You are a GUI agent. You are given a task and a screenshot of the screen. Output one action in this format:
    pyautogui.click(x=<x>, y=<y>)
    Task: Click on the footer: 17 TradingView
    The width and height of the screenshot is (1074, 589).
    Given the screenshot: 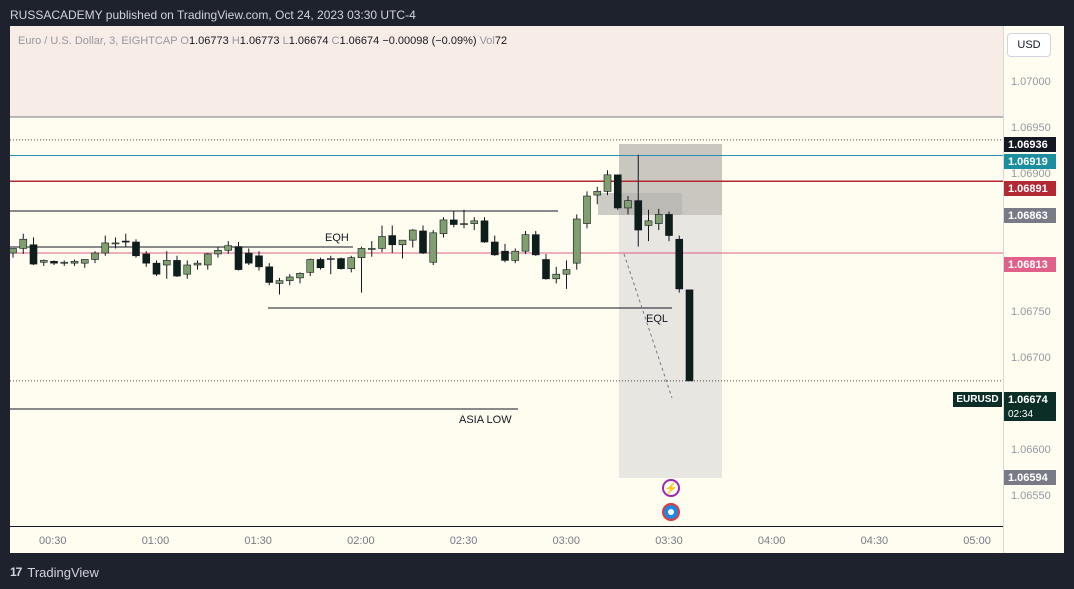 What is the action you would take?
    pyautogui.click(x=54, y=572)
    